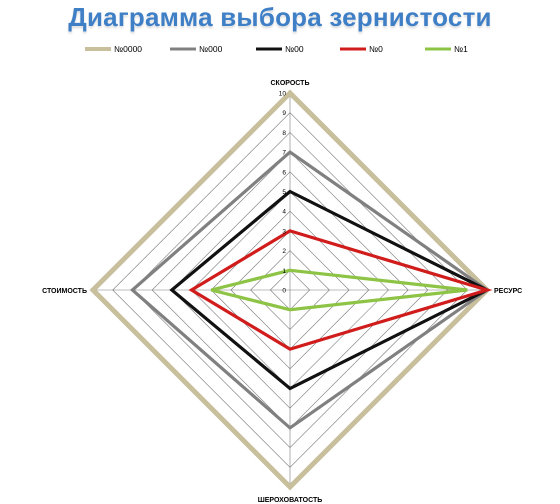 The height and width of the screenshot is (504, 560). Describe the element at coordinates (284, 231) in the screenshot. I see `tick-label: 3` at that location.